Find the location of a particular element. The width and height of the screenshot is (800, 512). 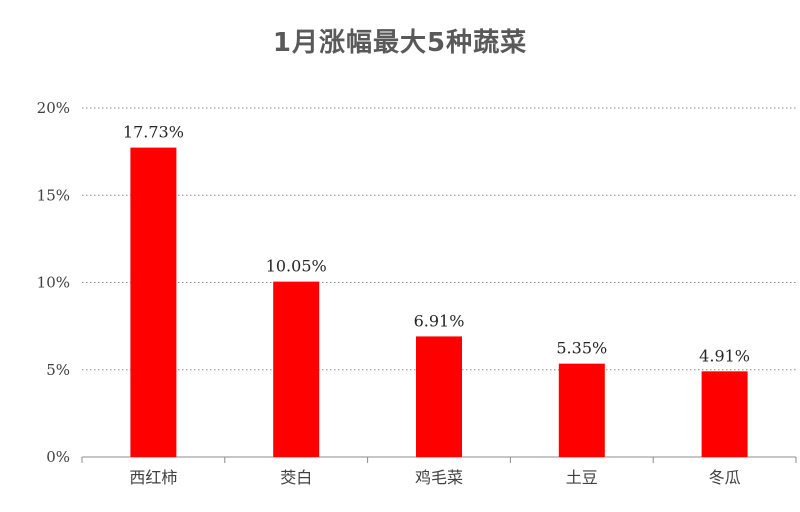

chart-title: 1月涨幅最大5种蔬菜 is located at coordinates (400, 43).